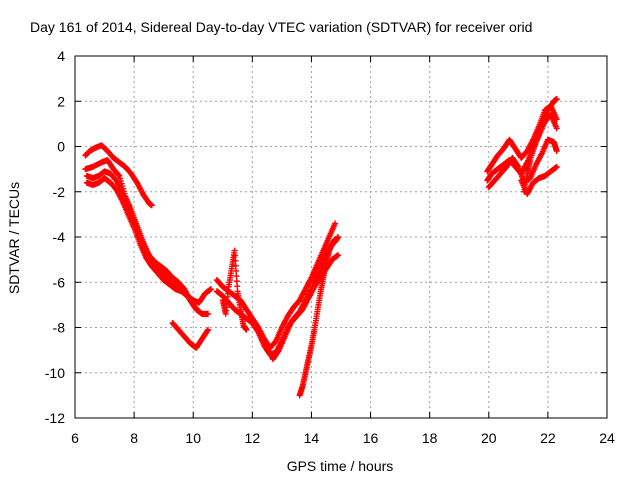  I want to click on y-axis-label: SDTVAR / TECUs, so click(14, 238).